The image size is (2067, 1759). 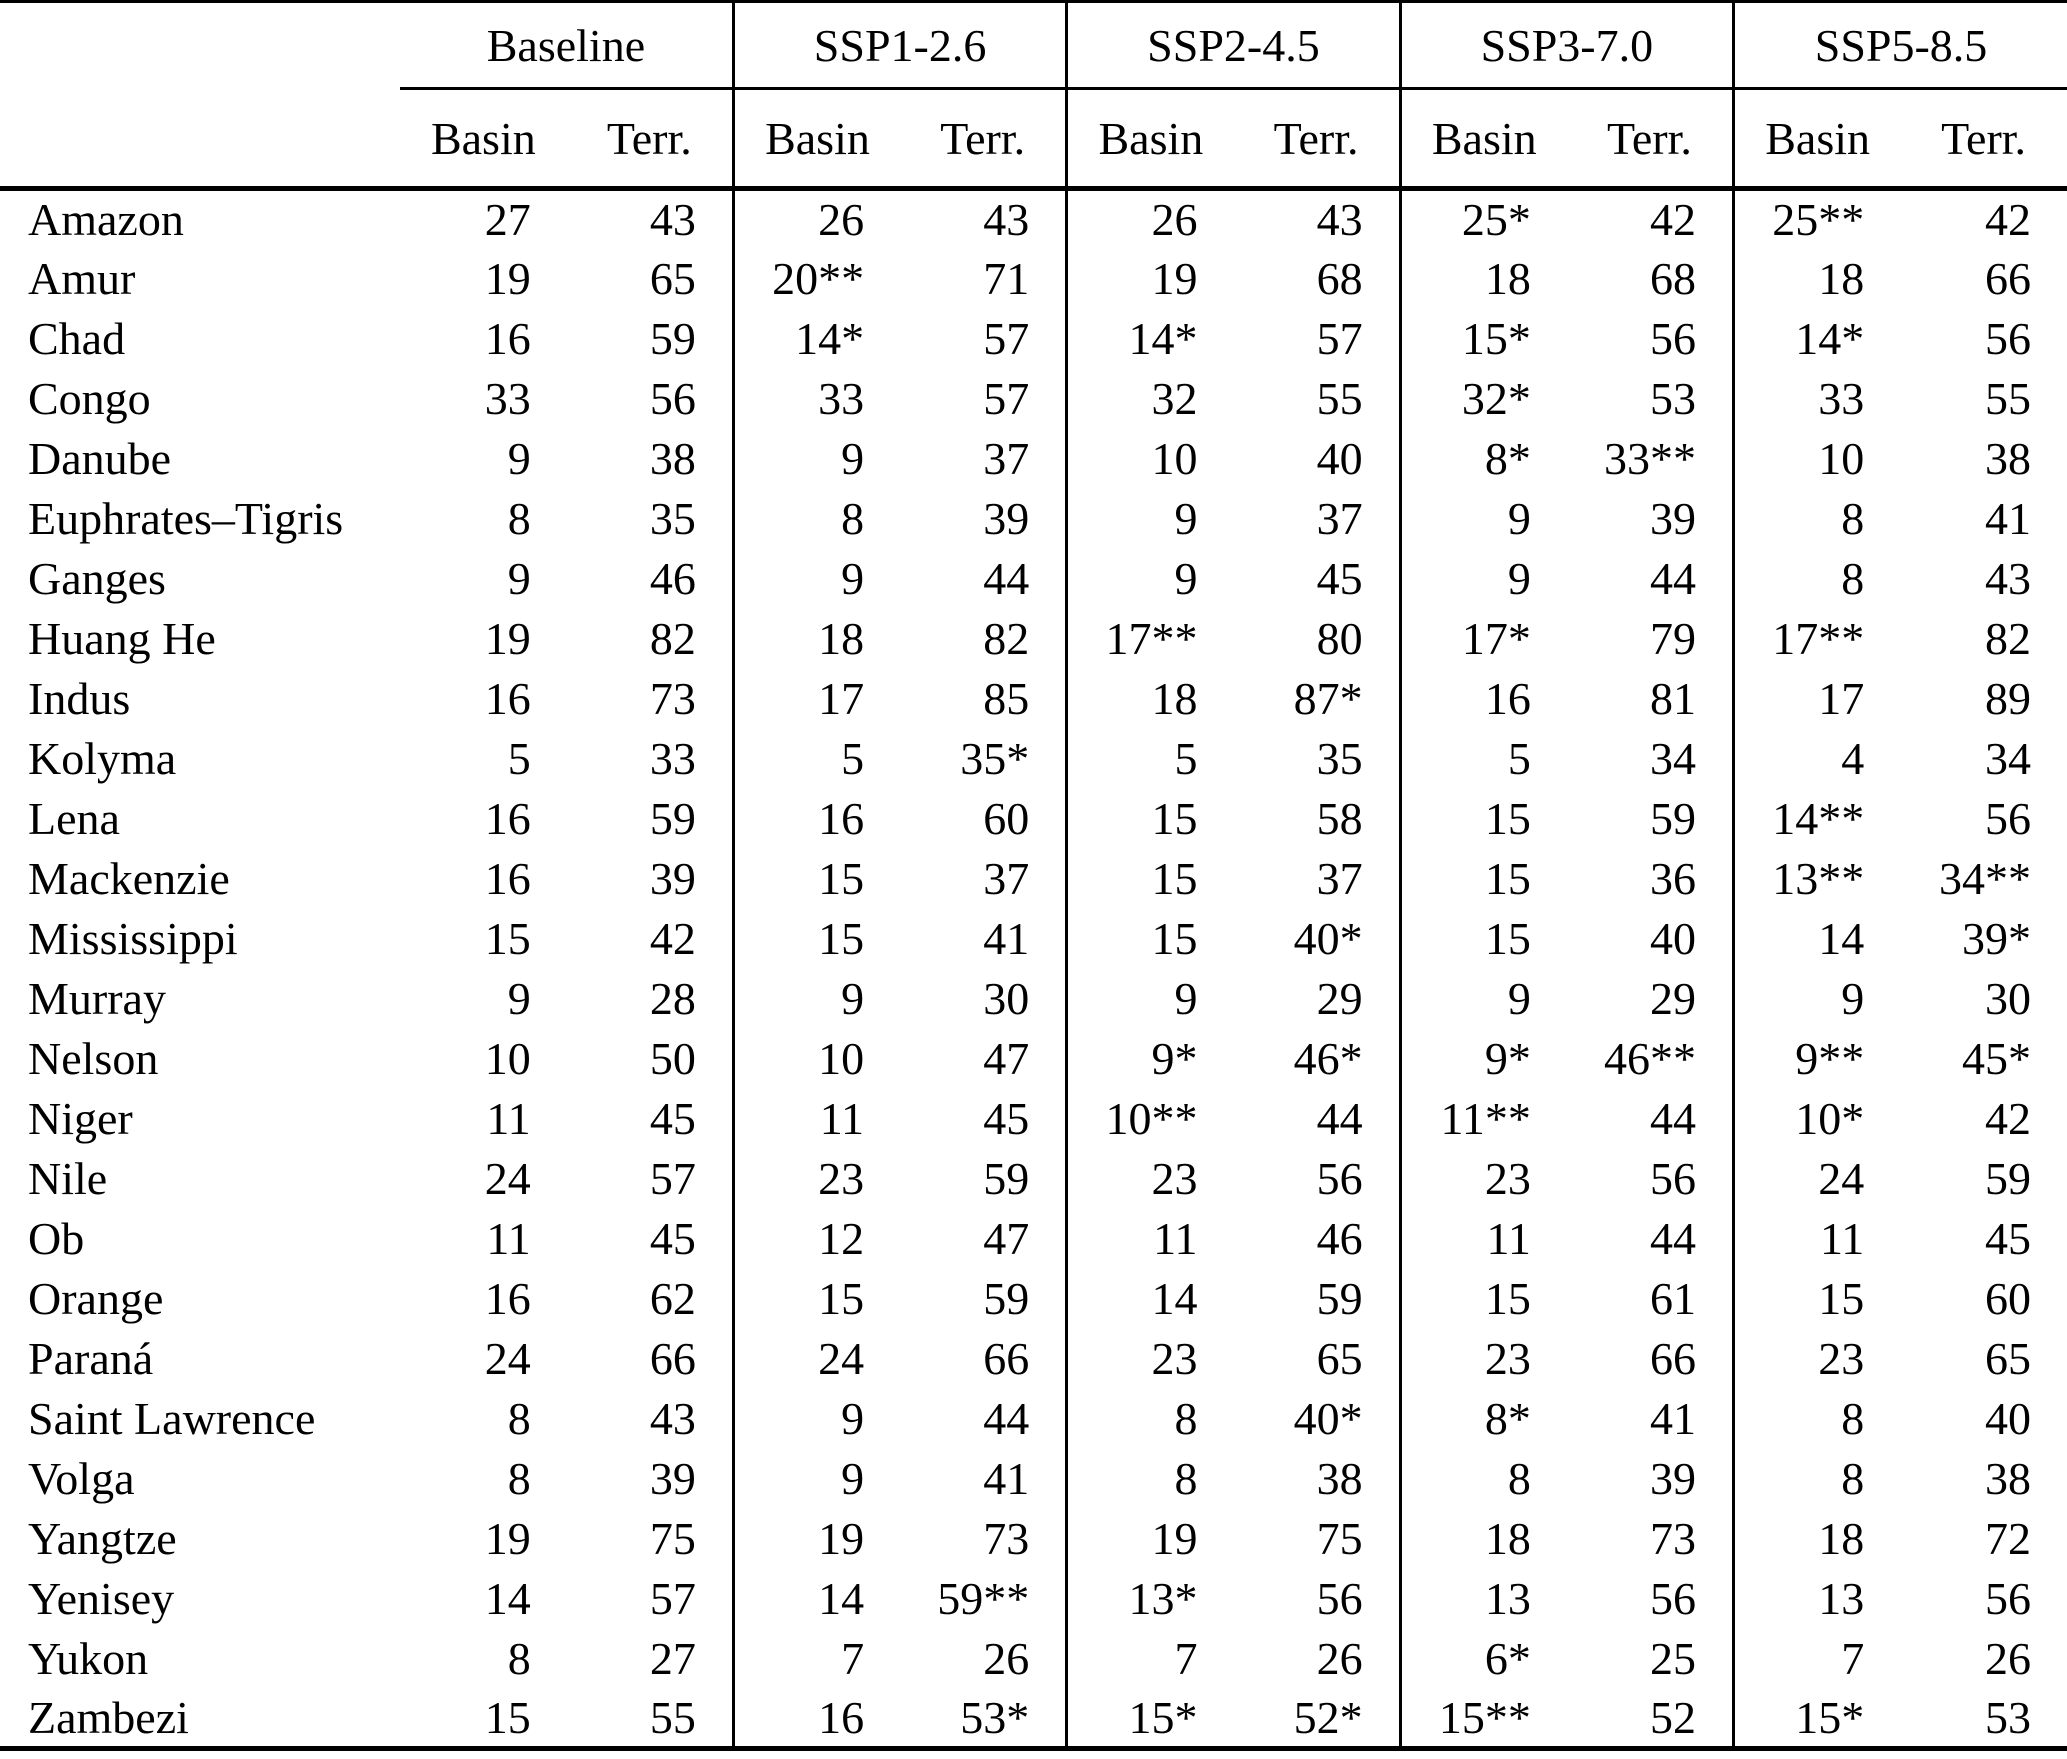 What do you see at coordinates (97, 578) in the screenshot?
I see `river-basin-name: Ganges` at bounding box center [97, 578].